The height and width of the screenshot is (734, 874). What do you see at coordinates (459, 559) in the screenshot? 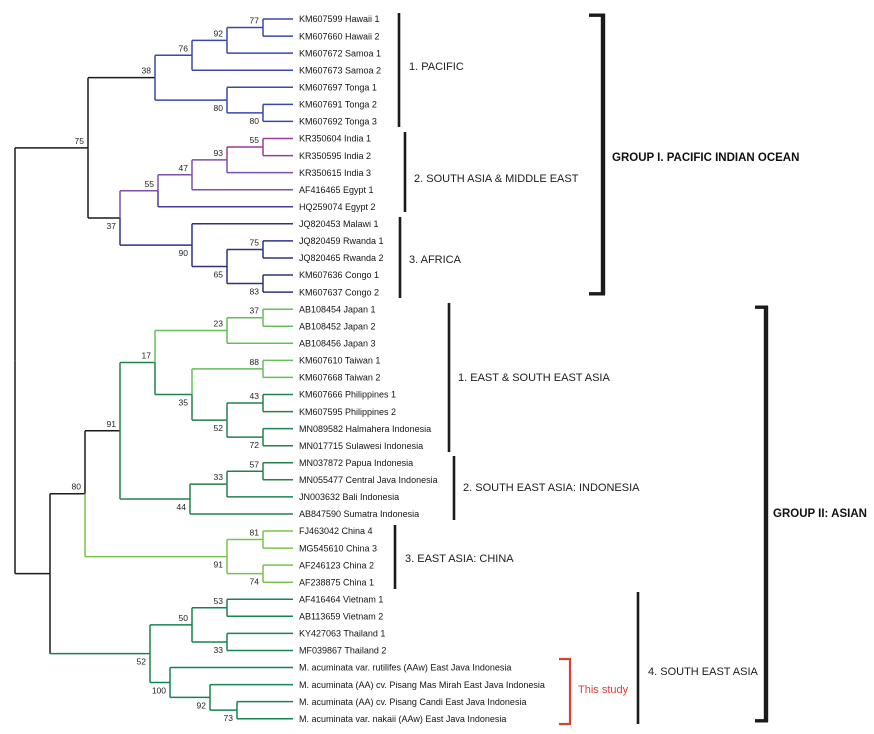
I see `clade-label: 3. EAST ASIA: CHINA` at bounding box center [459, 559].